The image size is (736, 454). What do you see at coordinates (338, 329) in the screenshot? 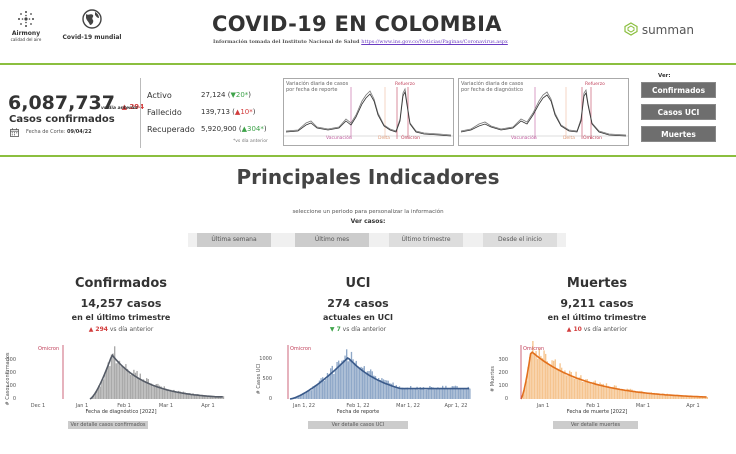
I see `panel-uci-delta-value: 7` at bounding box center [338, 329].